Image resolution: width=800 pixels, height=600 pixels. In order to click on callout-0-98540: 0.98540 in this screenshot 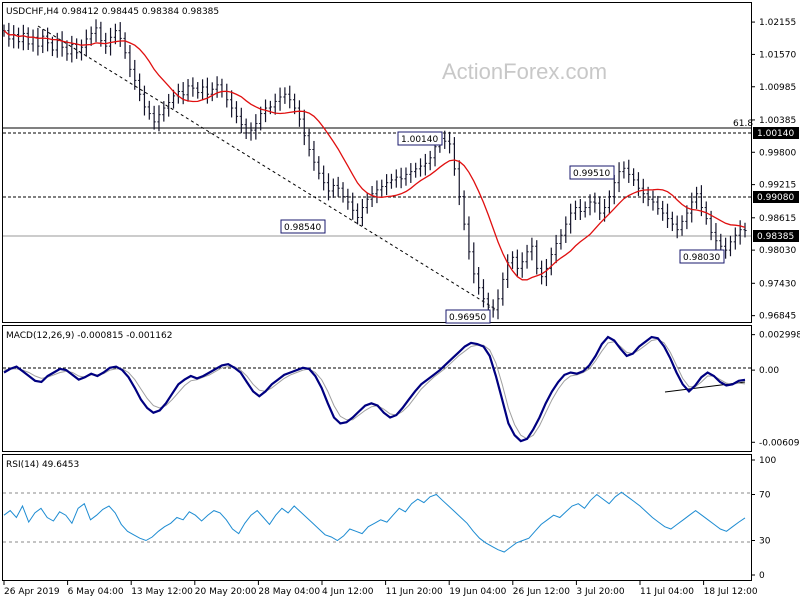, I will do `click(303, 226)`.